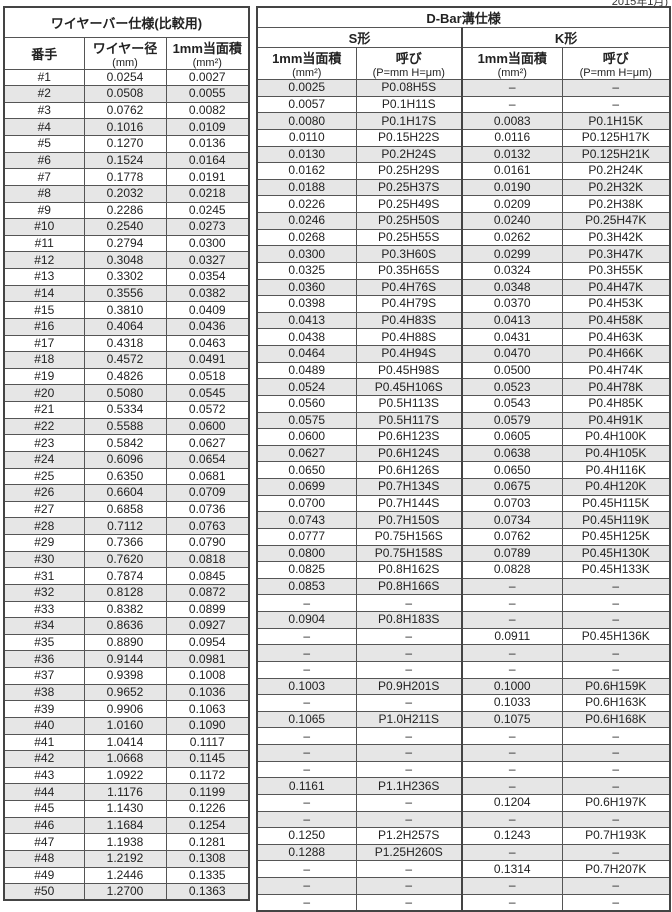  I want to click on wire-number-cell: #41, so click(44, 742).